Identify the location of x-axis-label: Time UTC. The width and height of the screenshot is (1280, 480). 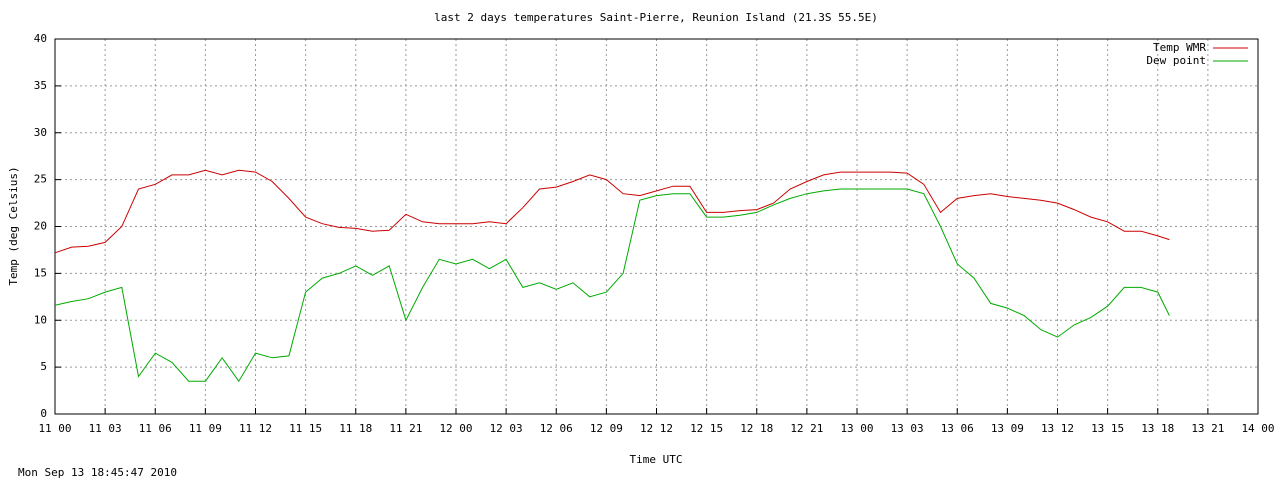
(656, 459).